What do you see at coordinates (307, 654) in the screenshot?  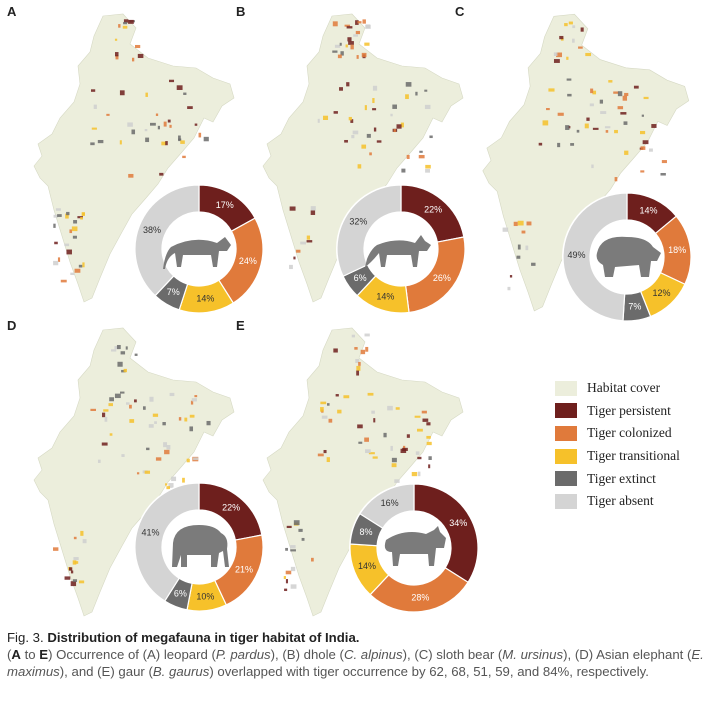 I see `caption-text-part: ), (B) dhole (` at bounding box center [307, 654].